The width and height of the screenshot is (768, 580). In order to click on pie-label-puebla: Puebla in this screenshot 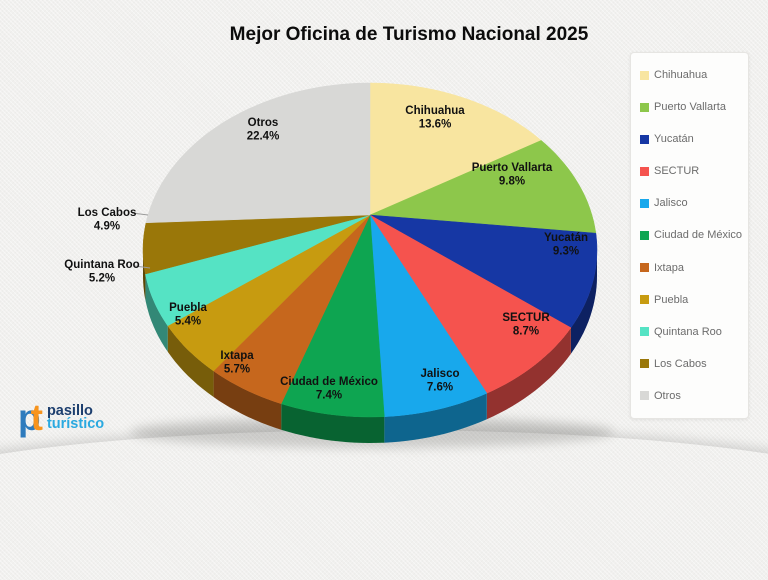, I will do `click(188, 308)`.